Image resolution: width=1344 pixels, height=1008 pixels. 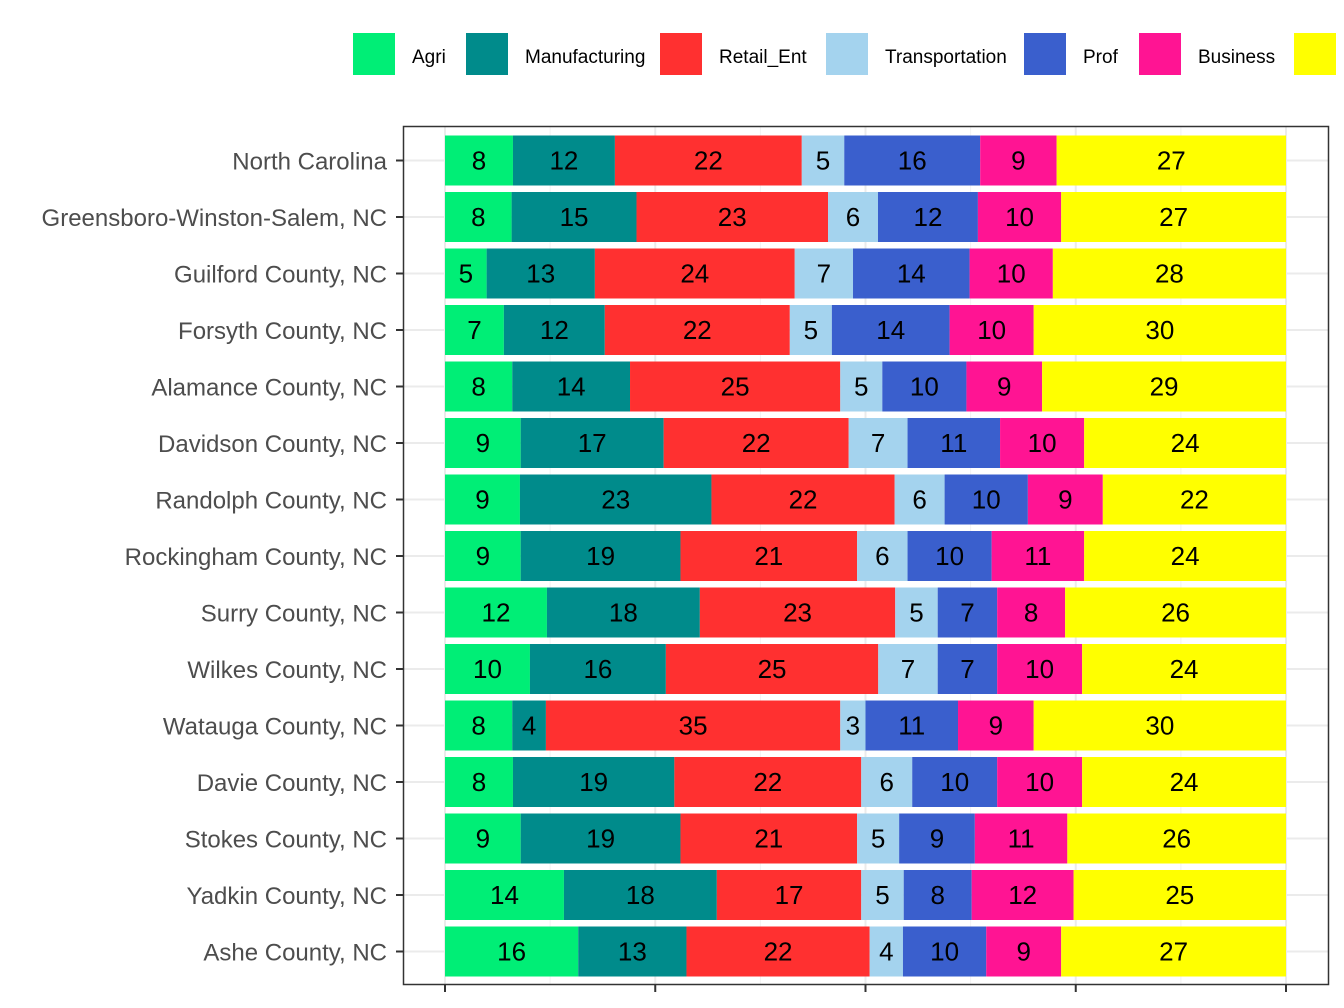 What do you see at coordinates (865, 838) in the screenshot?
I see `bar-row-stokes-county-nc: 9 19 21 5 9 11 26` at bounding box center [865, 838].